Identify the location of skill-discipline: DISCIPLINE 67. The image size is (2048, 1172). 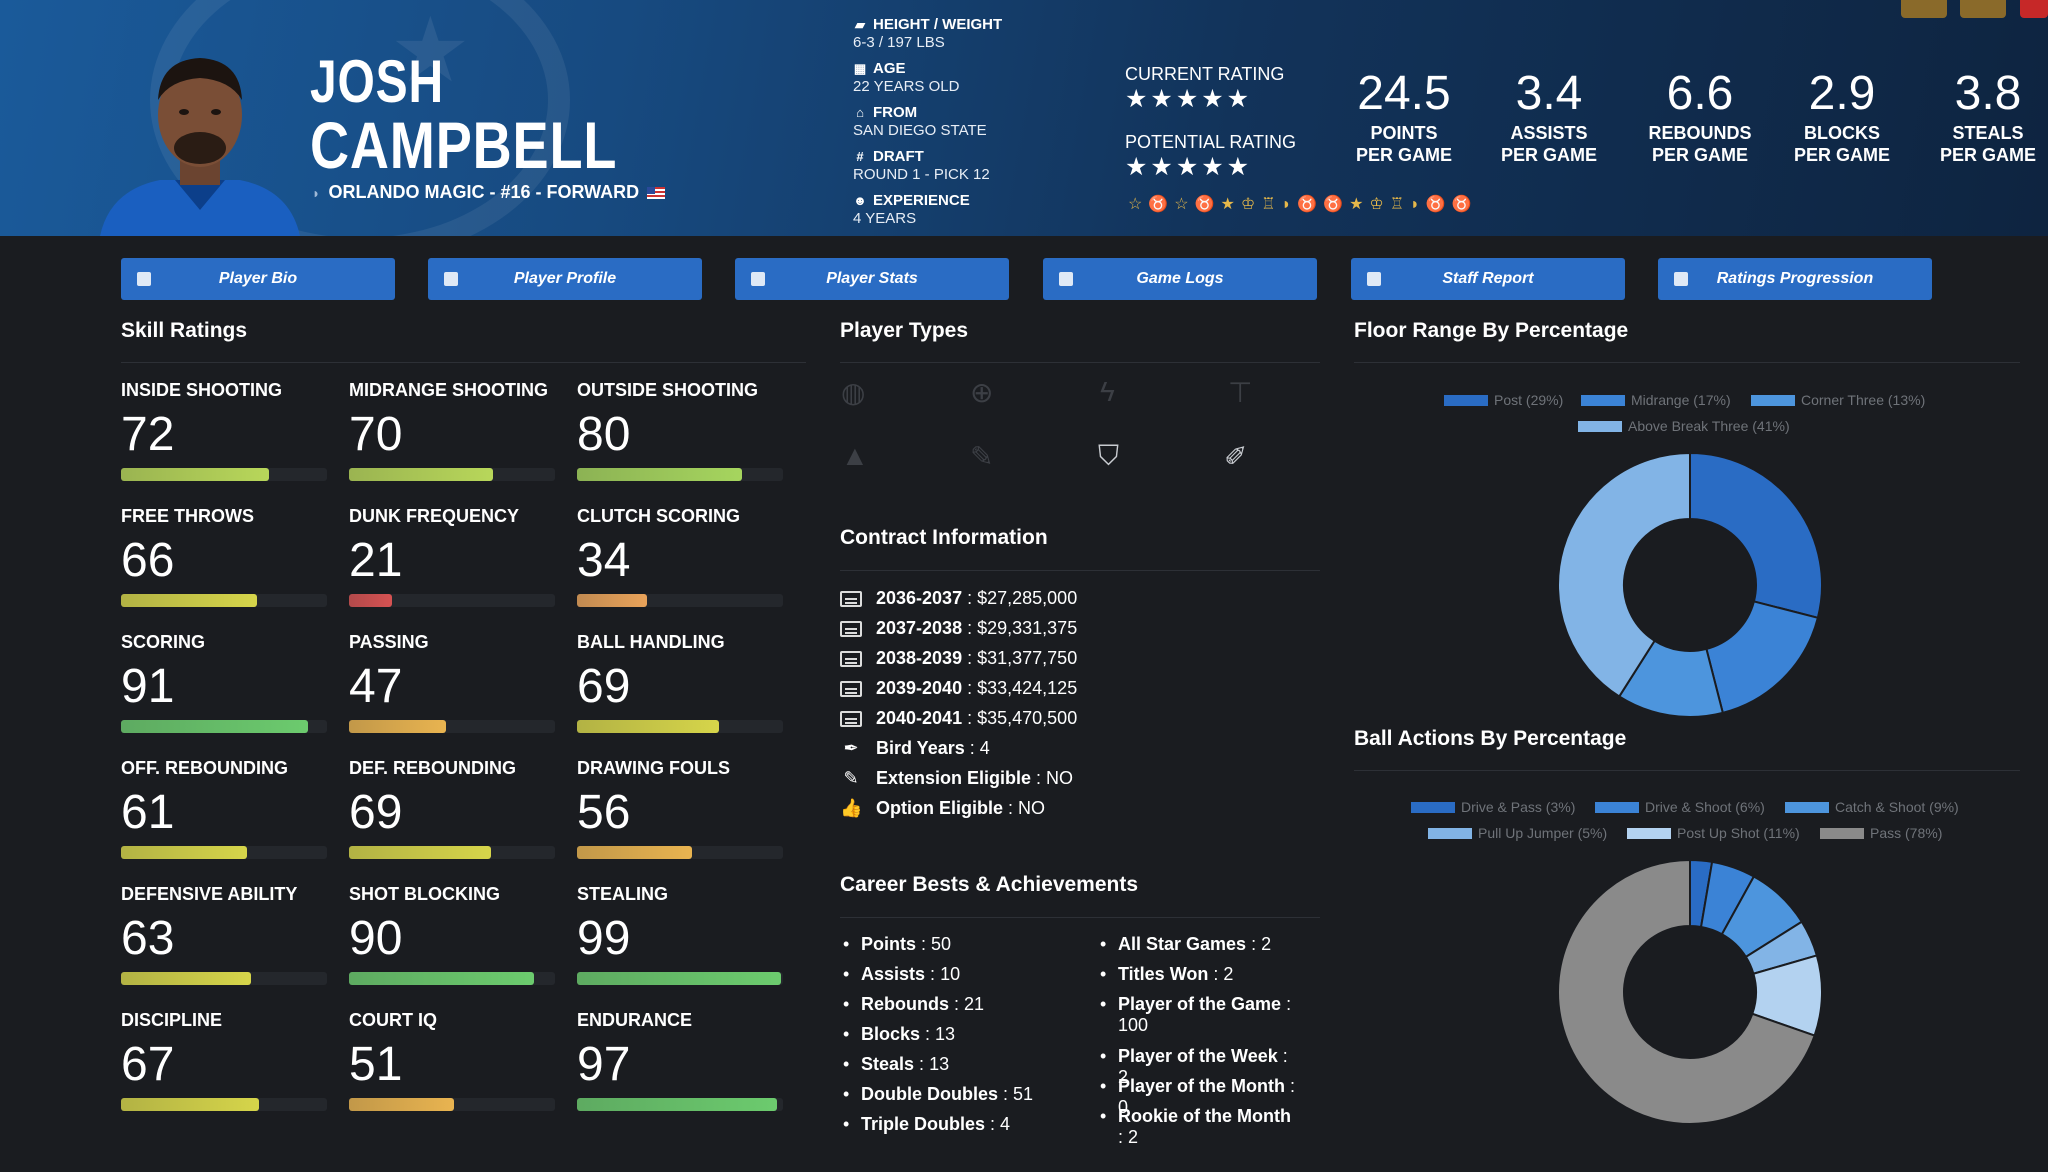
(226, 1060).